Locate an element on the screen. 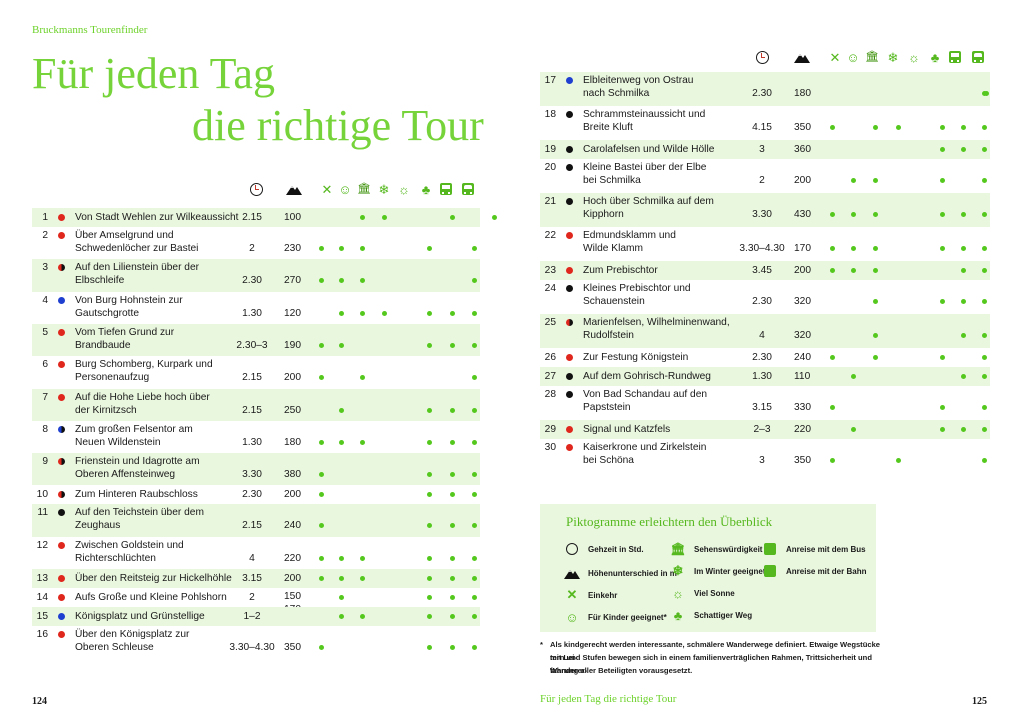 Image resolution: width=1020 pixels, height=726 pixels. tour-row: 26 Zur Festung Königstein 2.30 240 is located at coordinates (765, 357).